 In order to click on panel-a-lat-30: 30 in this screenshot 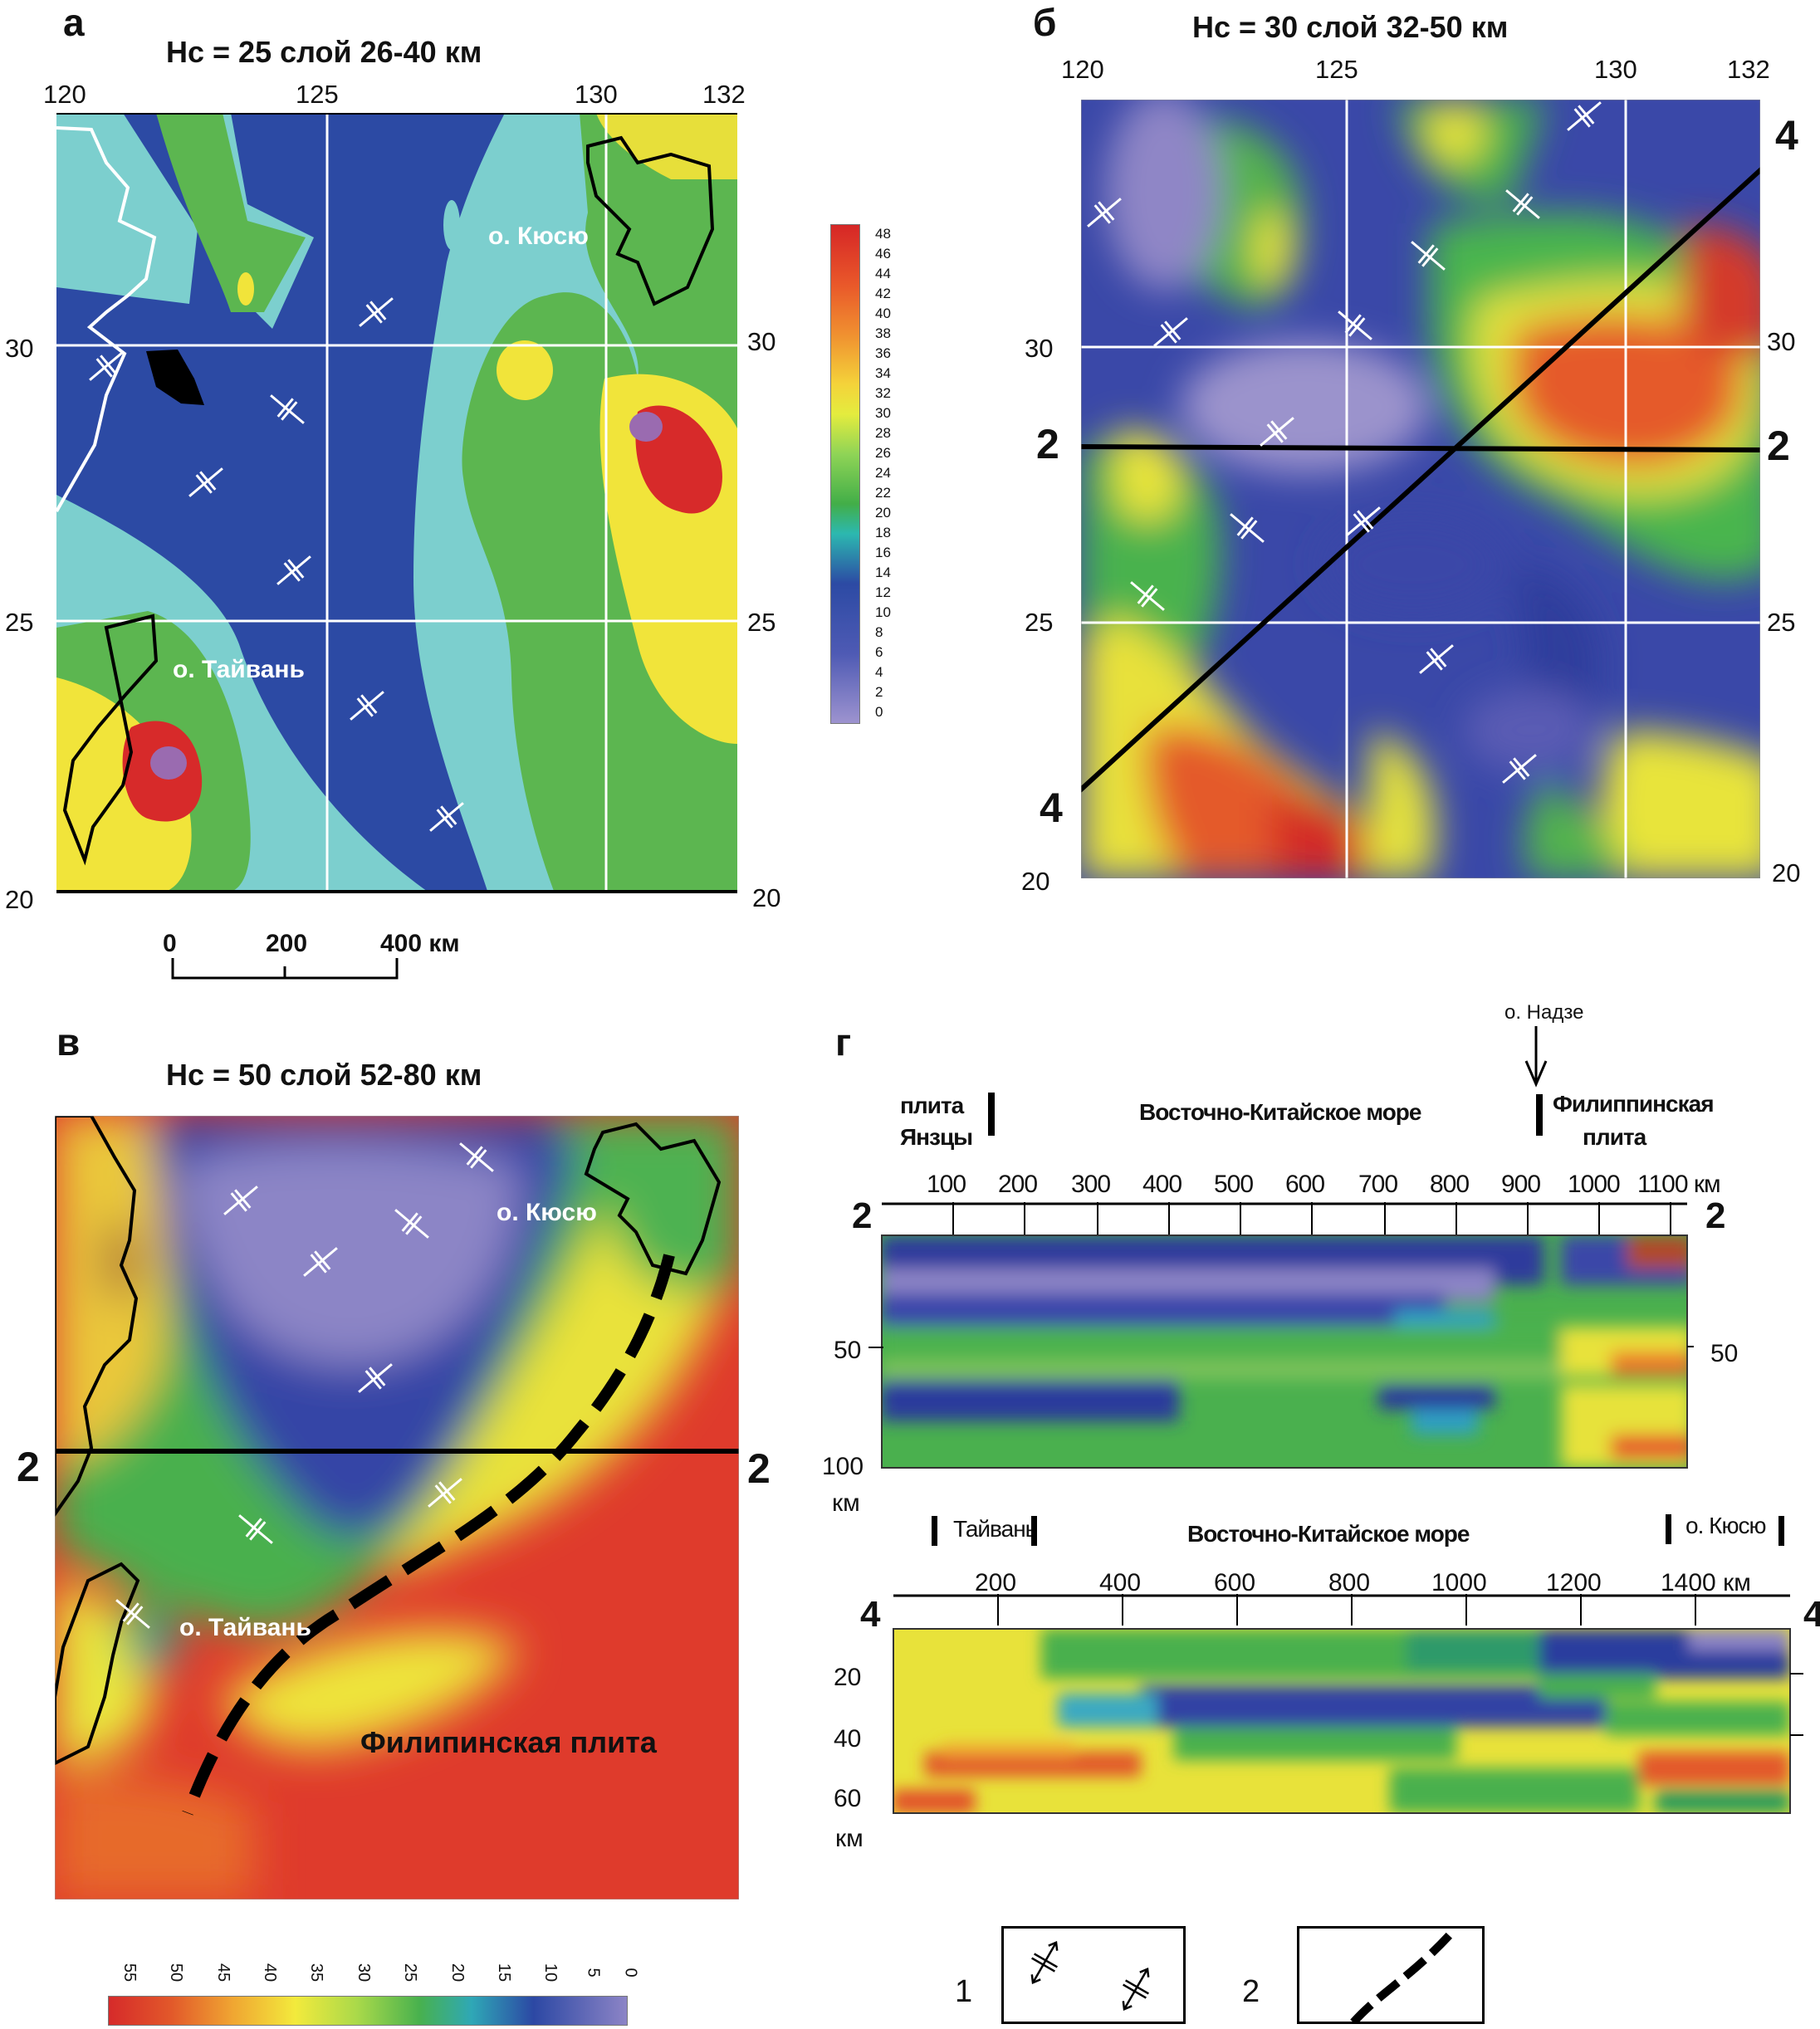, I will do `click(19, 348)`.